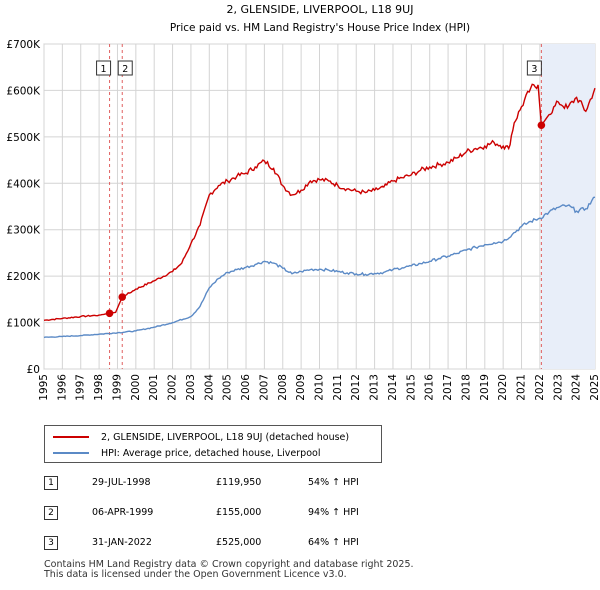 The width and height of the screenshot is (600, 590). I want to click on x-tick-label: 2006, so click(246, 387).